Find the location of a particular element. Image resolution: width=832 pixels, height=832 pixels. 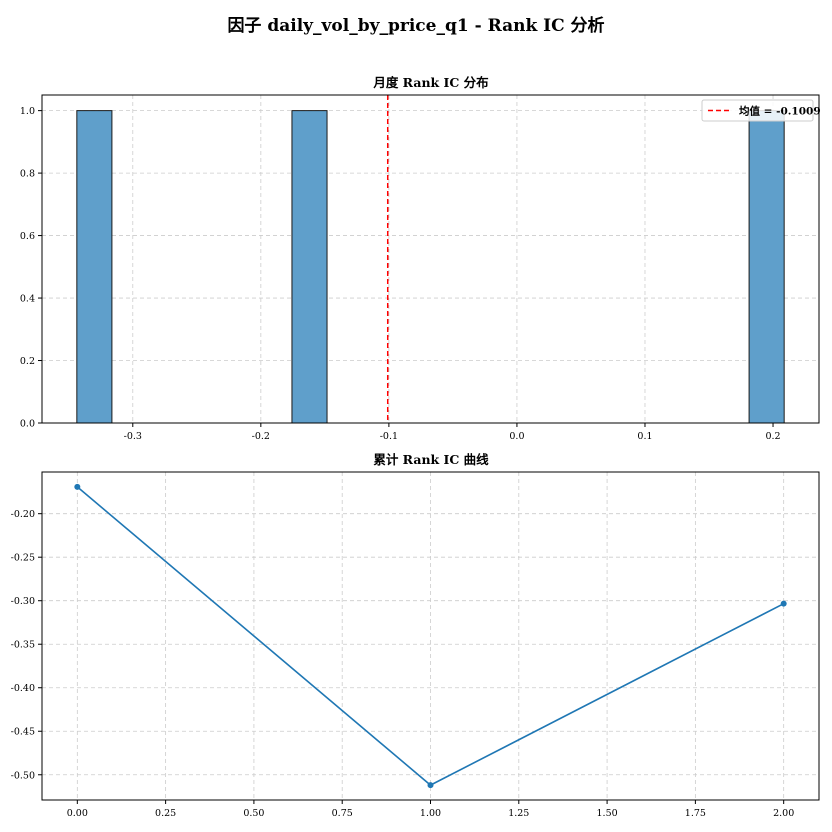

line-chart-title: 累计 Rank IC 曲线 is located at coordinates (431, 459).